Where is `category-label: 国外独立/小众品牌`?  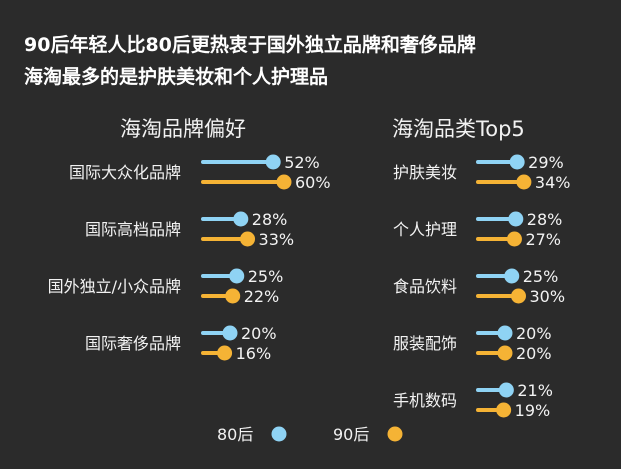
category-label: 国外独立/小众品牌 is located at coordinates (114, 286).